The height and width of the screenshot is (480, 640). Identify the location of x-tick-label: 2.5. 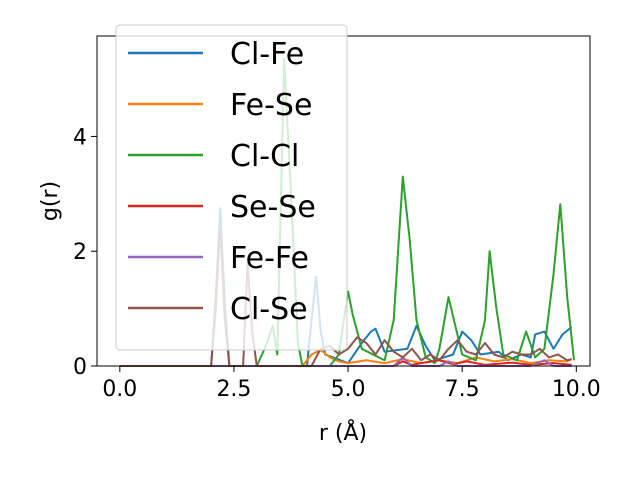
(233, 389).